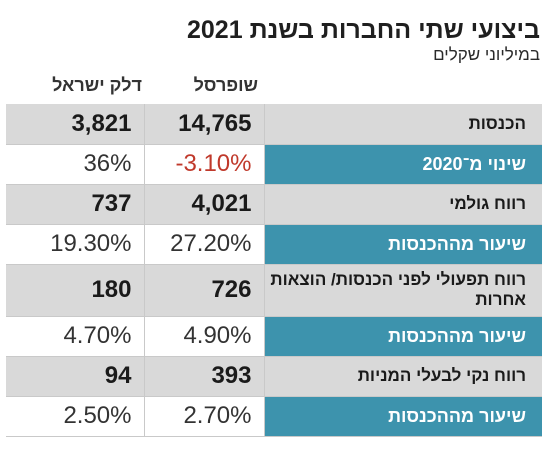 The image size is (550, 468). Describe the element at coordinates (75, 164) in the screenshot. I see `cell-delek-value: 36%` at that location.